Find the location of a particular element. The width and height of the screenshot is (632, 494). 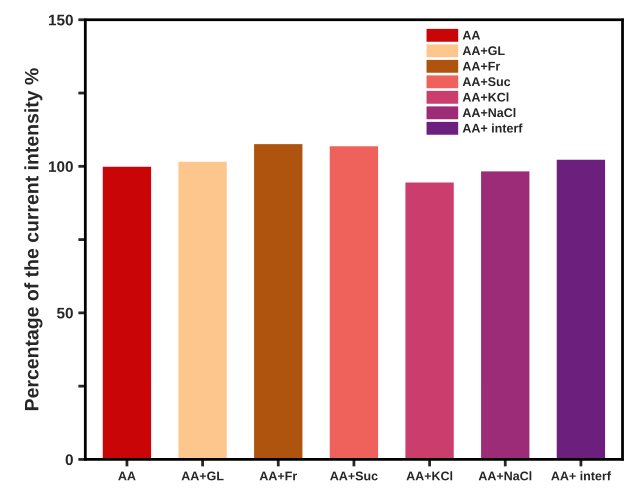

legend-label: AA+GL is located at coordinates (483, 51).